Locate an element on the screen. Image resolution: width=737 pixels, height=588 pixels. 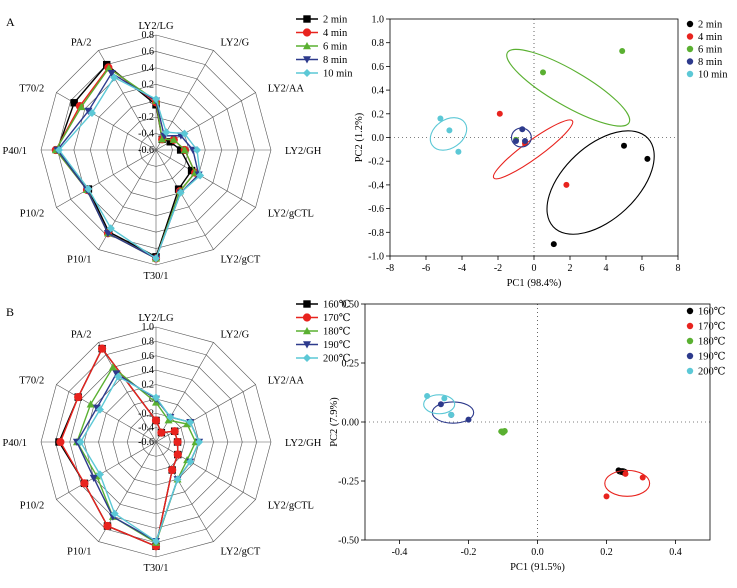
x-tick-label: -4 is located at coordinates (462, 268).